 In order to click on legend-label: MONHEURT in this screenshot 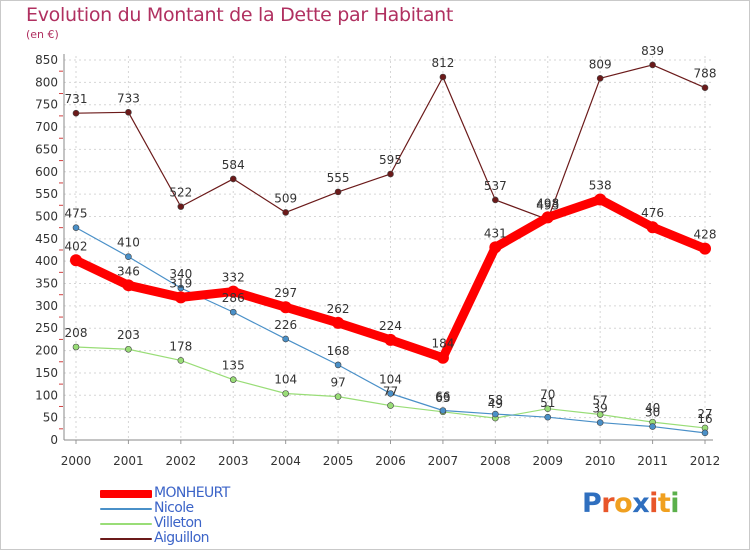, I will do `click(192, 493)`.